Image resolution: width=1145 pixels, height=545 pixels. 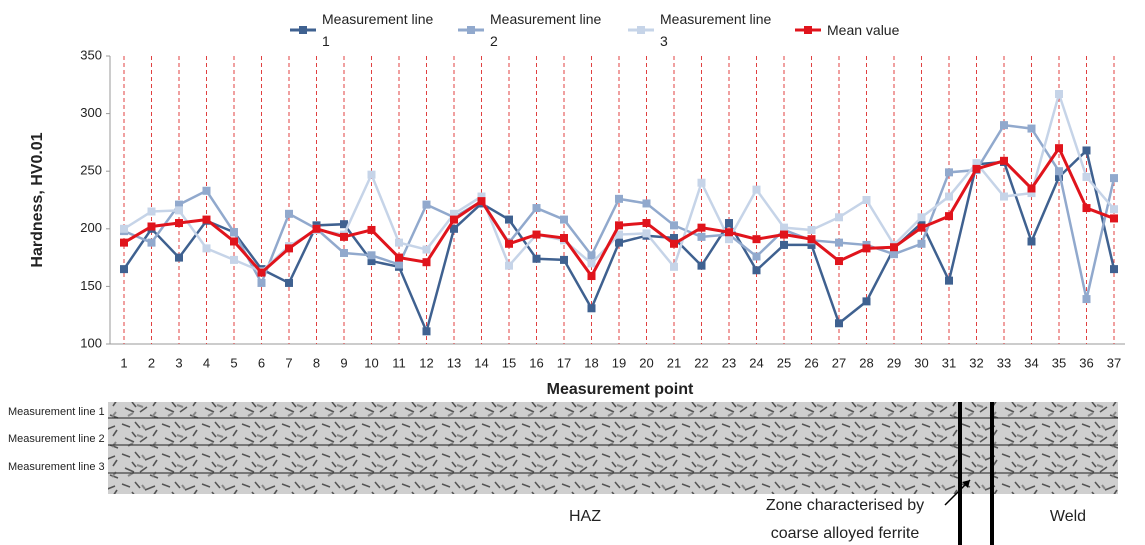 I want to click on x-tick-label: 36, so click(x=1086, y=362).